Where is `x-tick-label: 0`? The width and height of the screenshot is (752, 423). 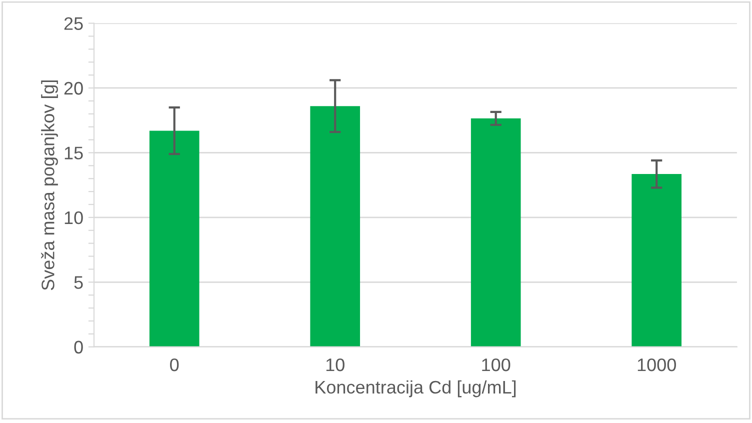 x-tick-label: 0 is located at coordinates (174, 365).